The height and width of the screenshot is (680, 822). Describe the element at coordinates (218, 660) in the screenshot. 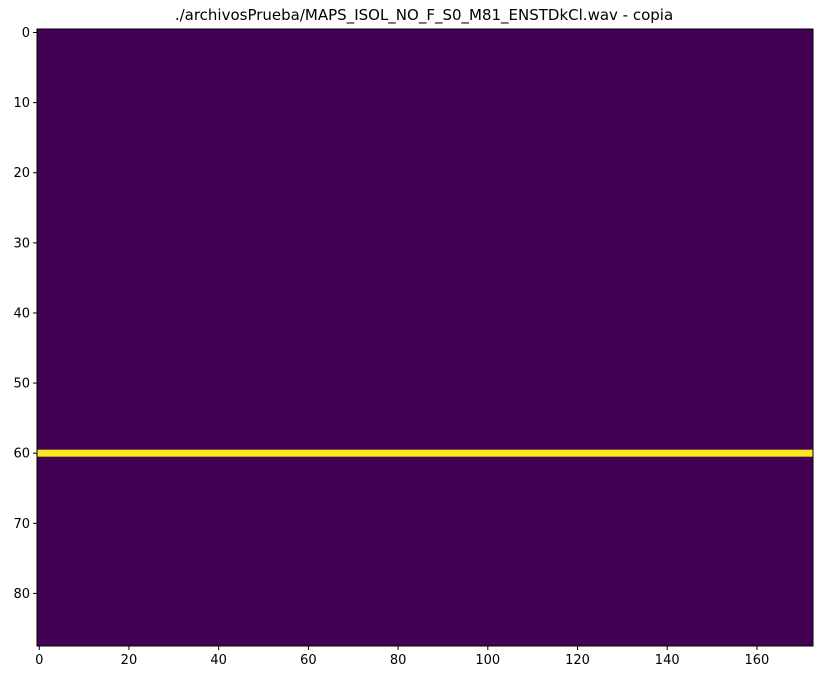

I see `x-tick-label: 40` at that location.